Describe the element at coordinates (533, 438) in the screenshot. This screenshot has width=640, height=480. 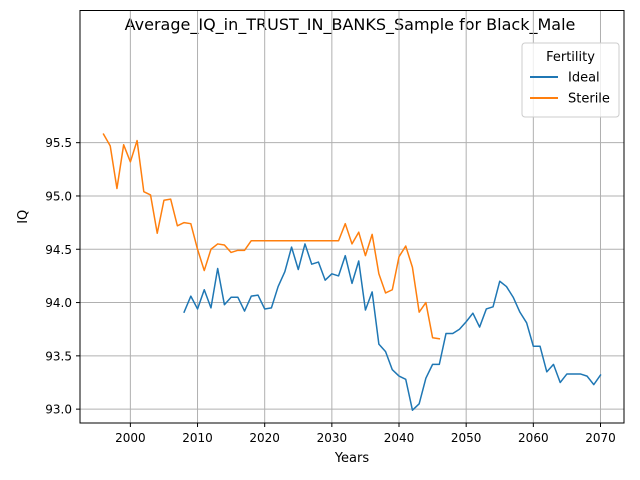
I see `x-tick-label: 2060` at that location.